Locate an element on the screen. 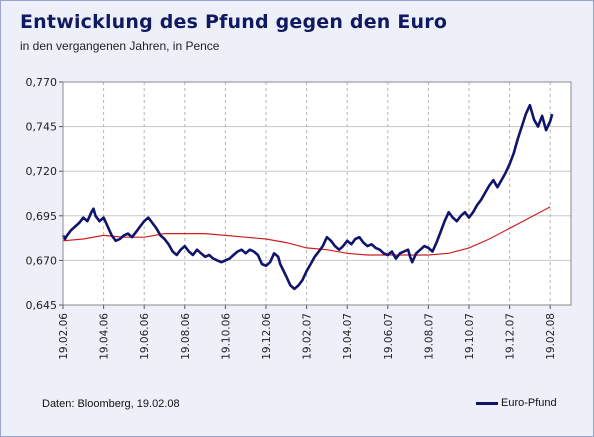 The height and width of the screenshot is (437, 594). chart-subtitle: in den vergangenen Jahren, in Pence is located at coordinates (120, 46).